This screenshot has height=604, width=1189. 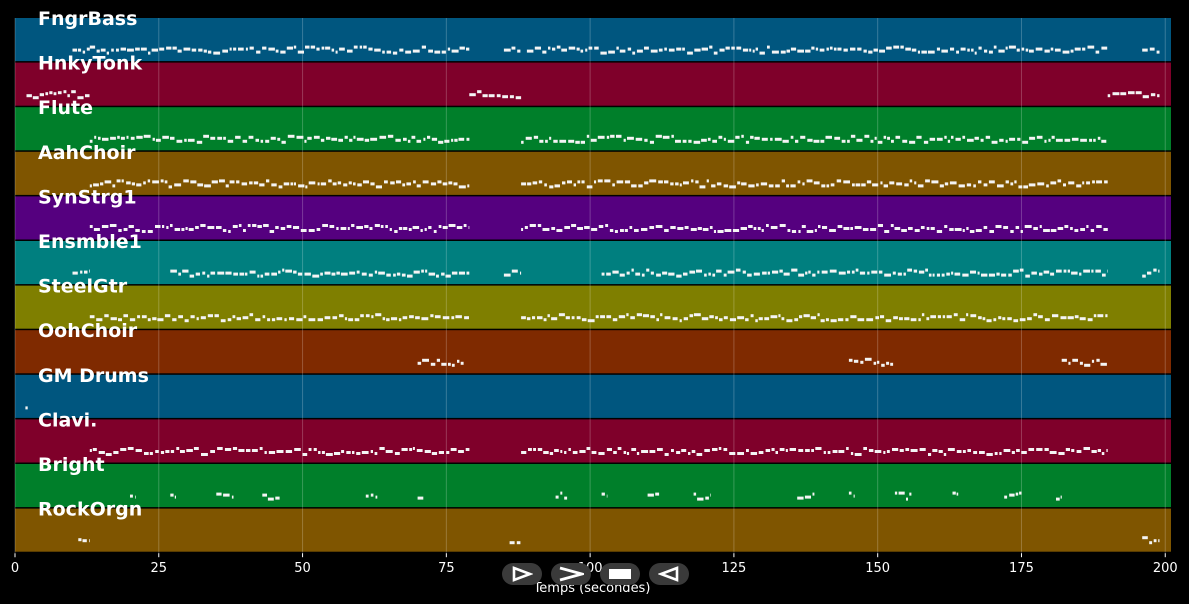 I want to click on track-lane-bright, so click(x=593, y=486).